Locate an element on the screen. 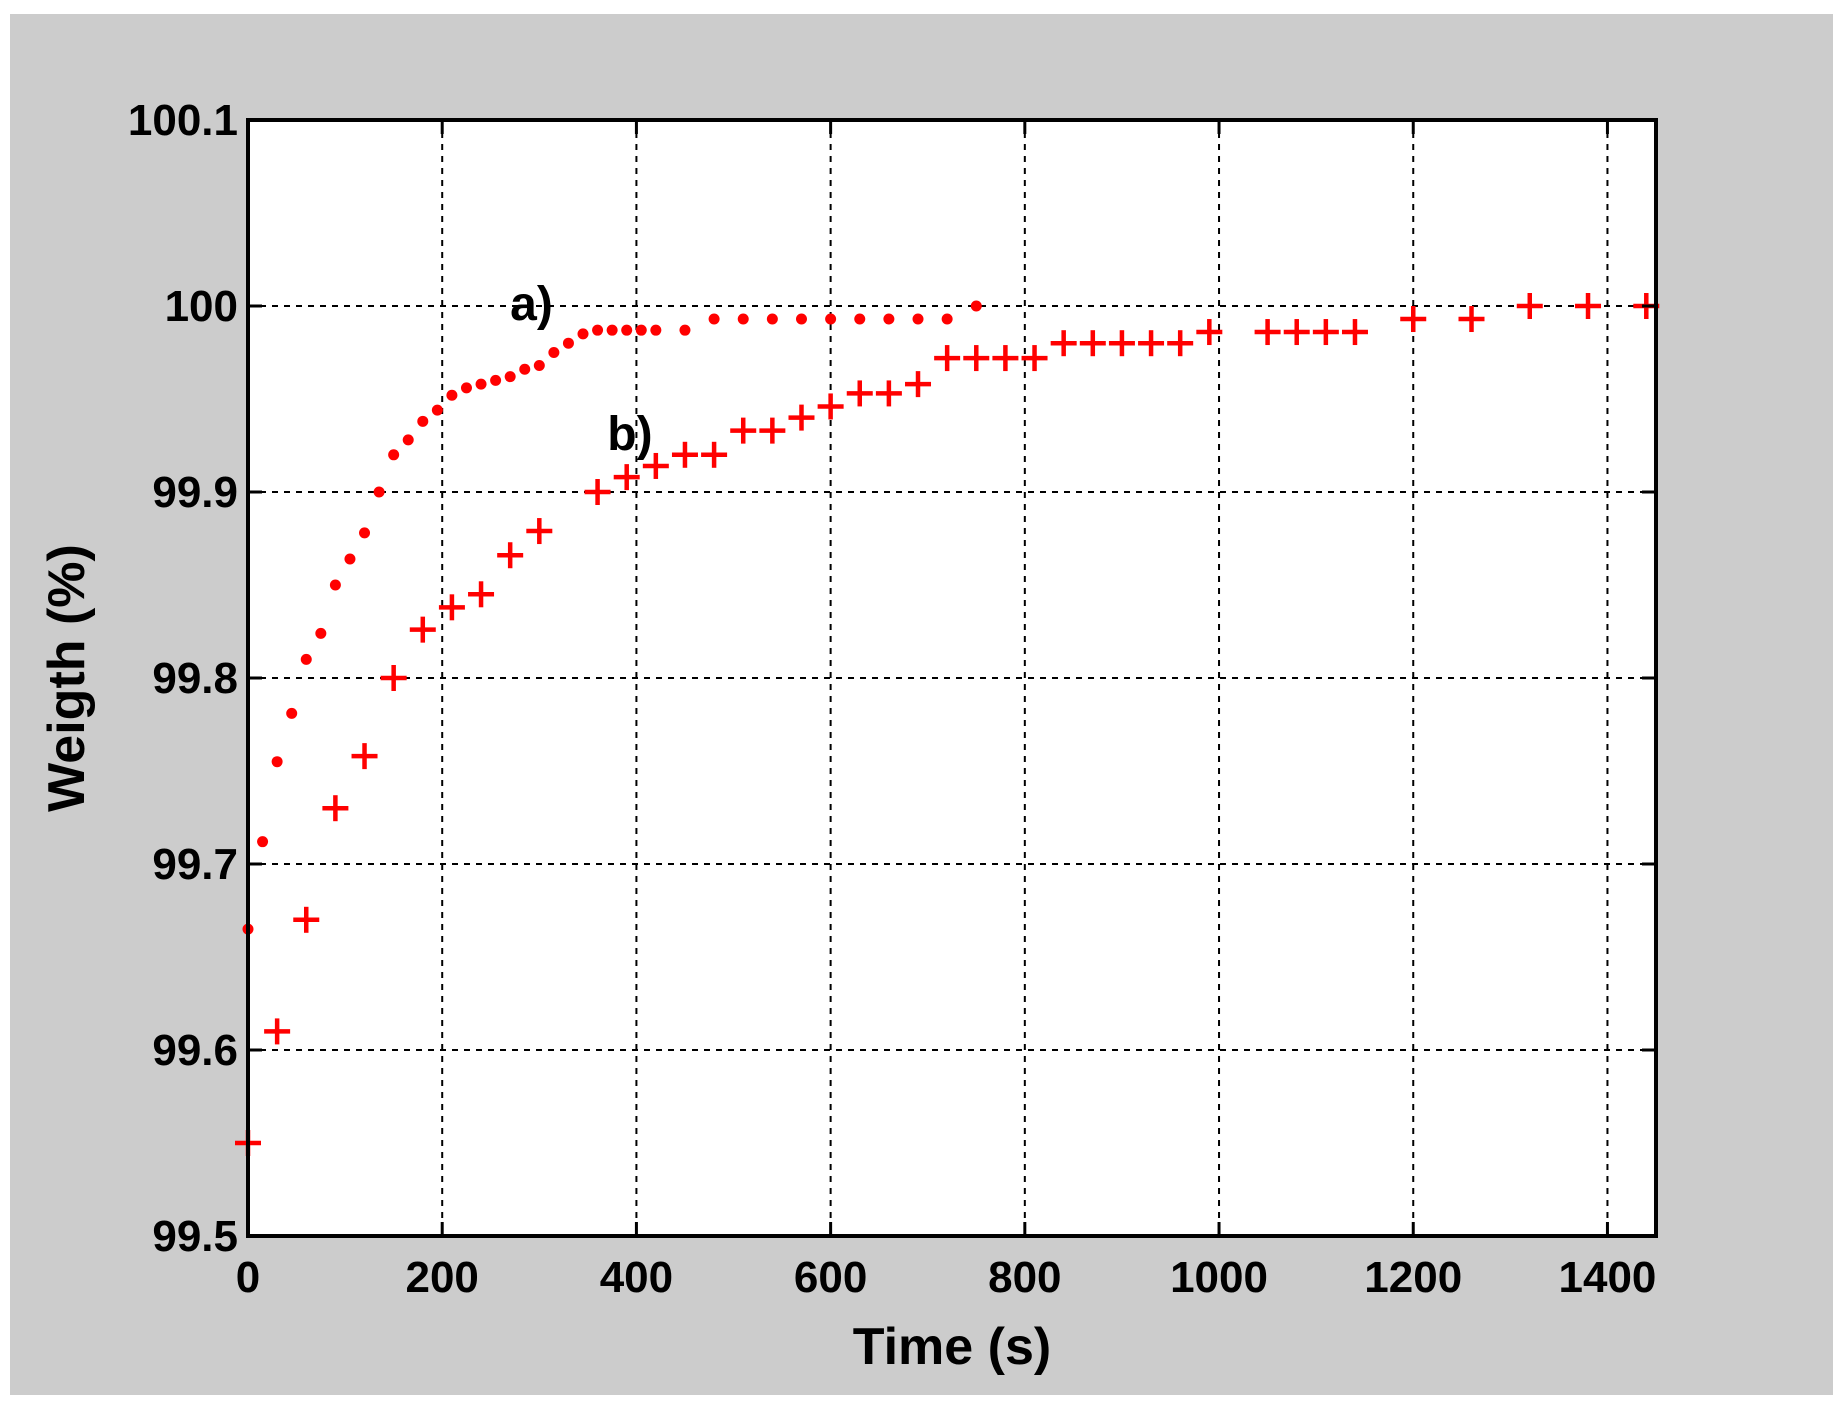 The width and height of the screenshot is (1843, 1409). annotation-b: b) is located at coordinates (629, 434).